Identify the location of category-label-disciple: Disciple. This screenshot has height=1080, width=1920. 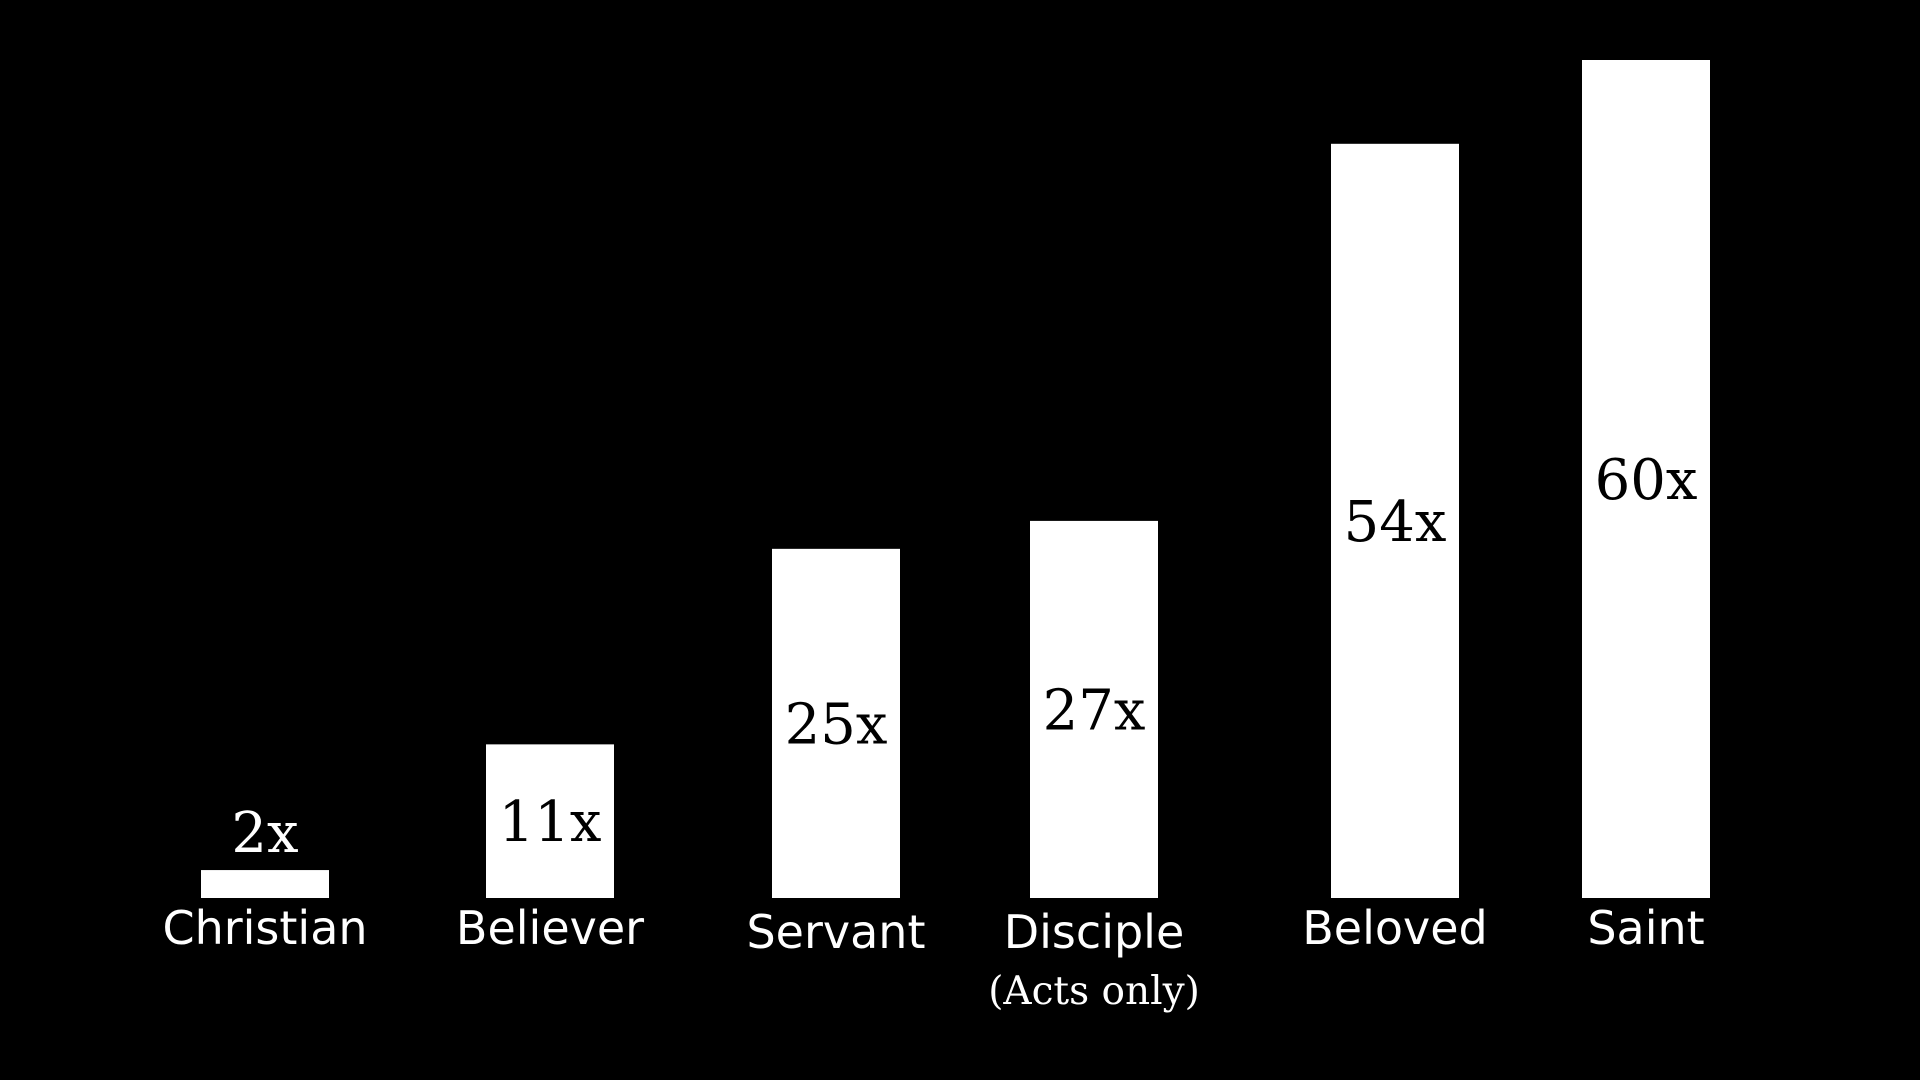
(1094, 932).